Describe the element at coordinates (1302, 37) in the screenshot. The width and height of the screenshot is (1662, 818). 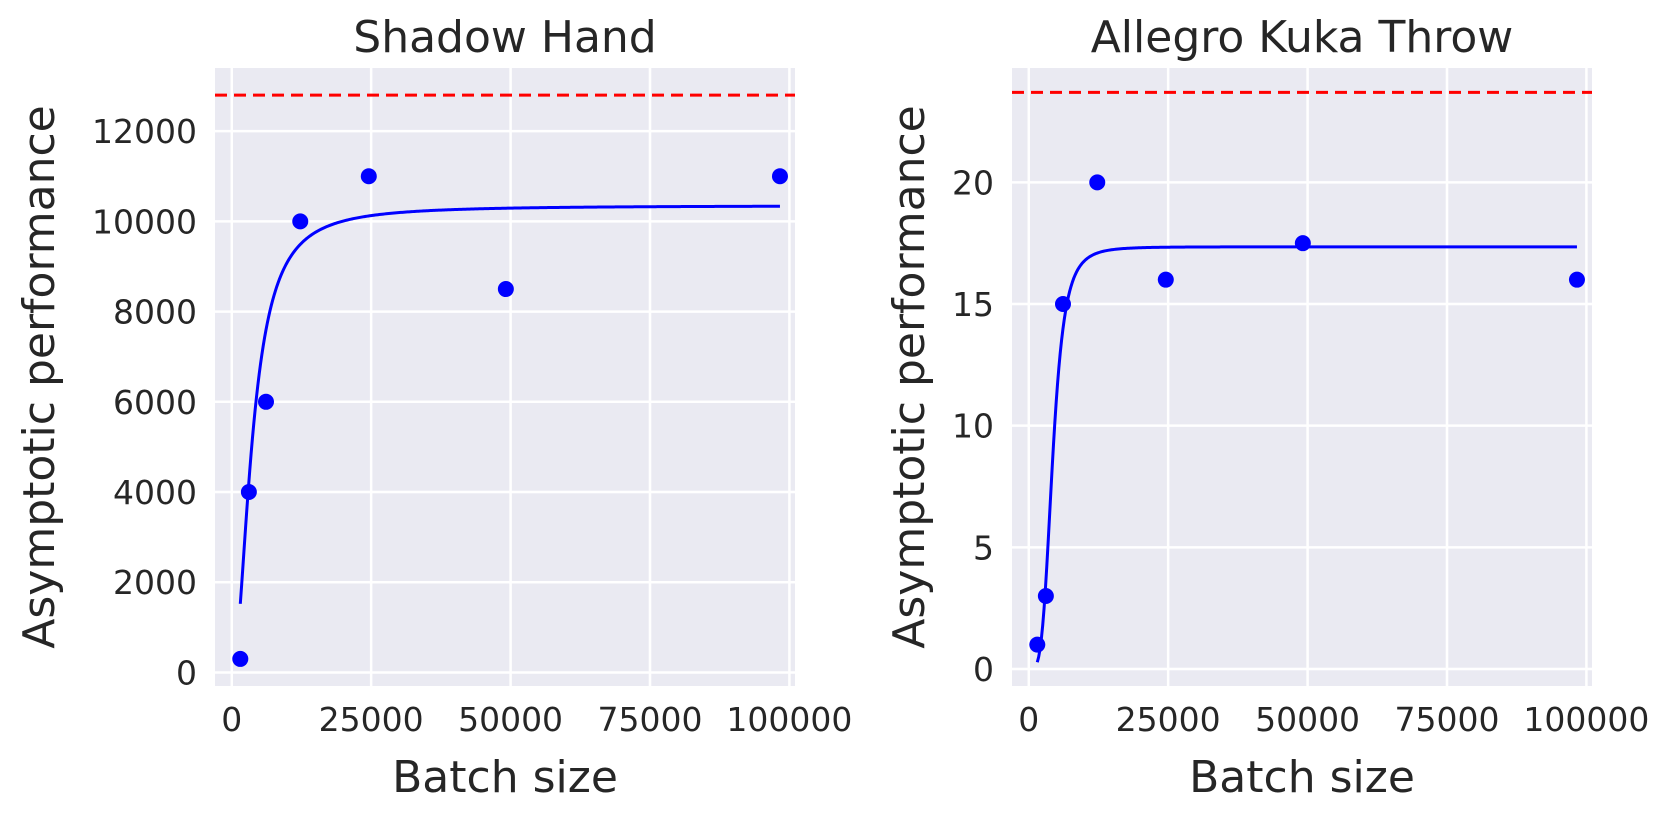
I see `chart-title: Allegro Kuka Throw` at that location.